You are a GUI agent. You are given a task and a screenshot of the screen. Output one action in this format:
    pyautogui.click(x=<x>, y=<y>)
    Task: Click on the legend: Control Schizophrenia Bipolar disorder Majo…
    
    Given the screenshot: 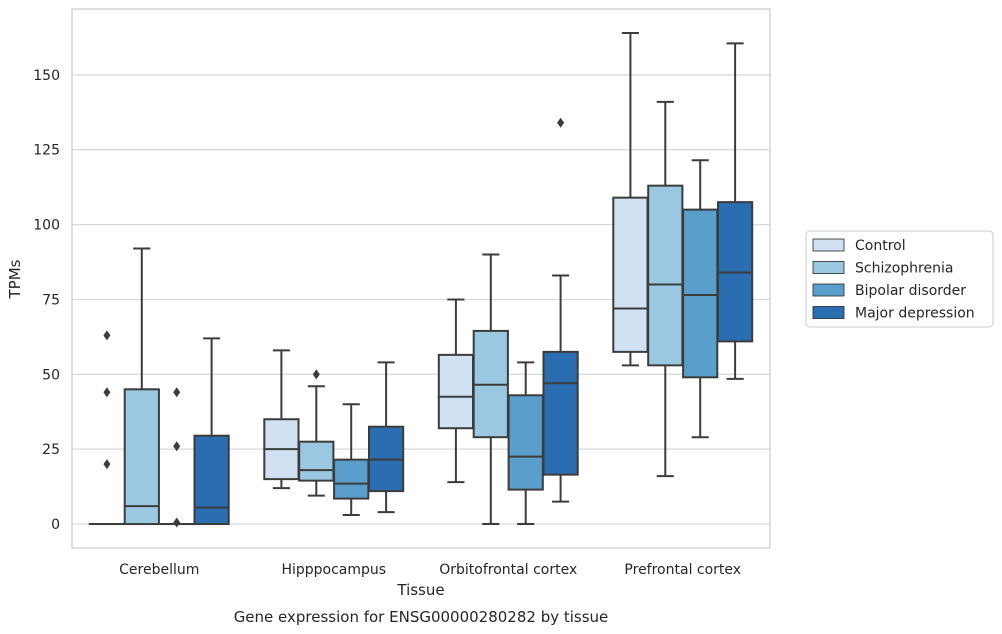 What is the action you would take?
    pyautogui.click(x=899, y=279)
    